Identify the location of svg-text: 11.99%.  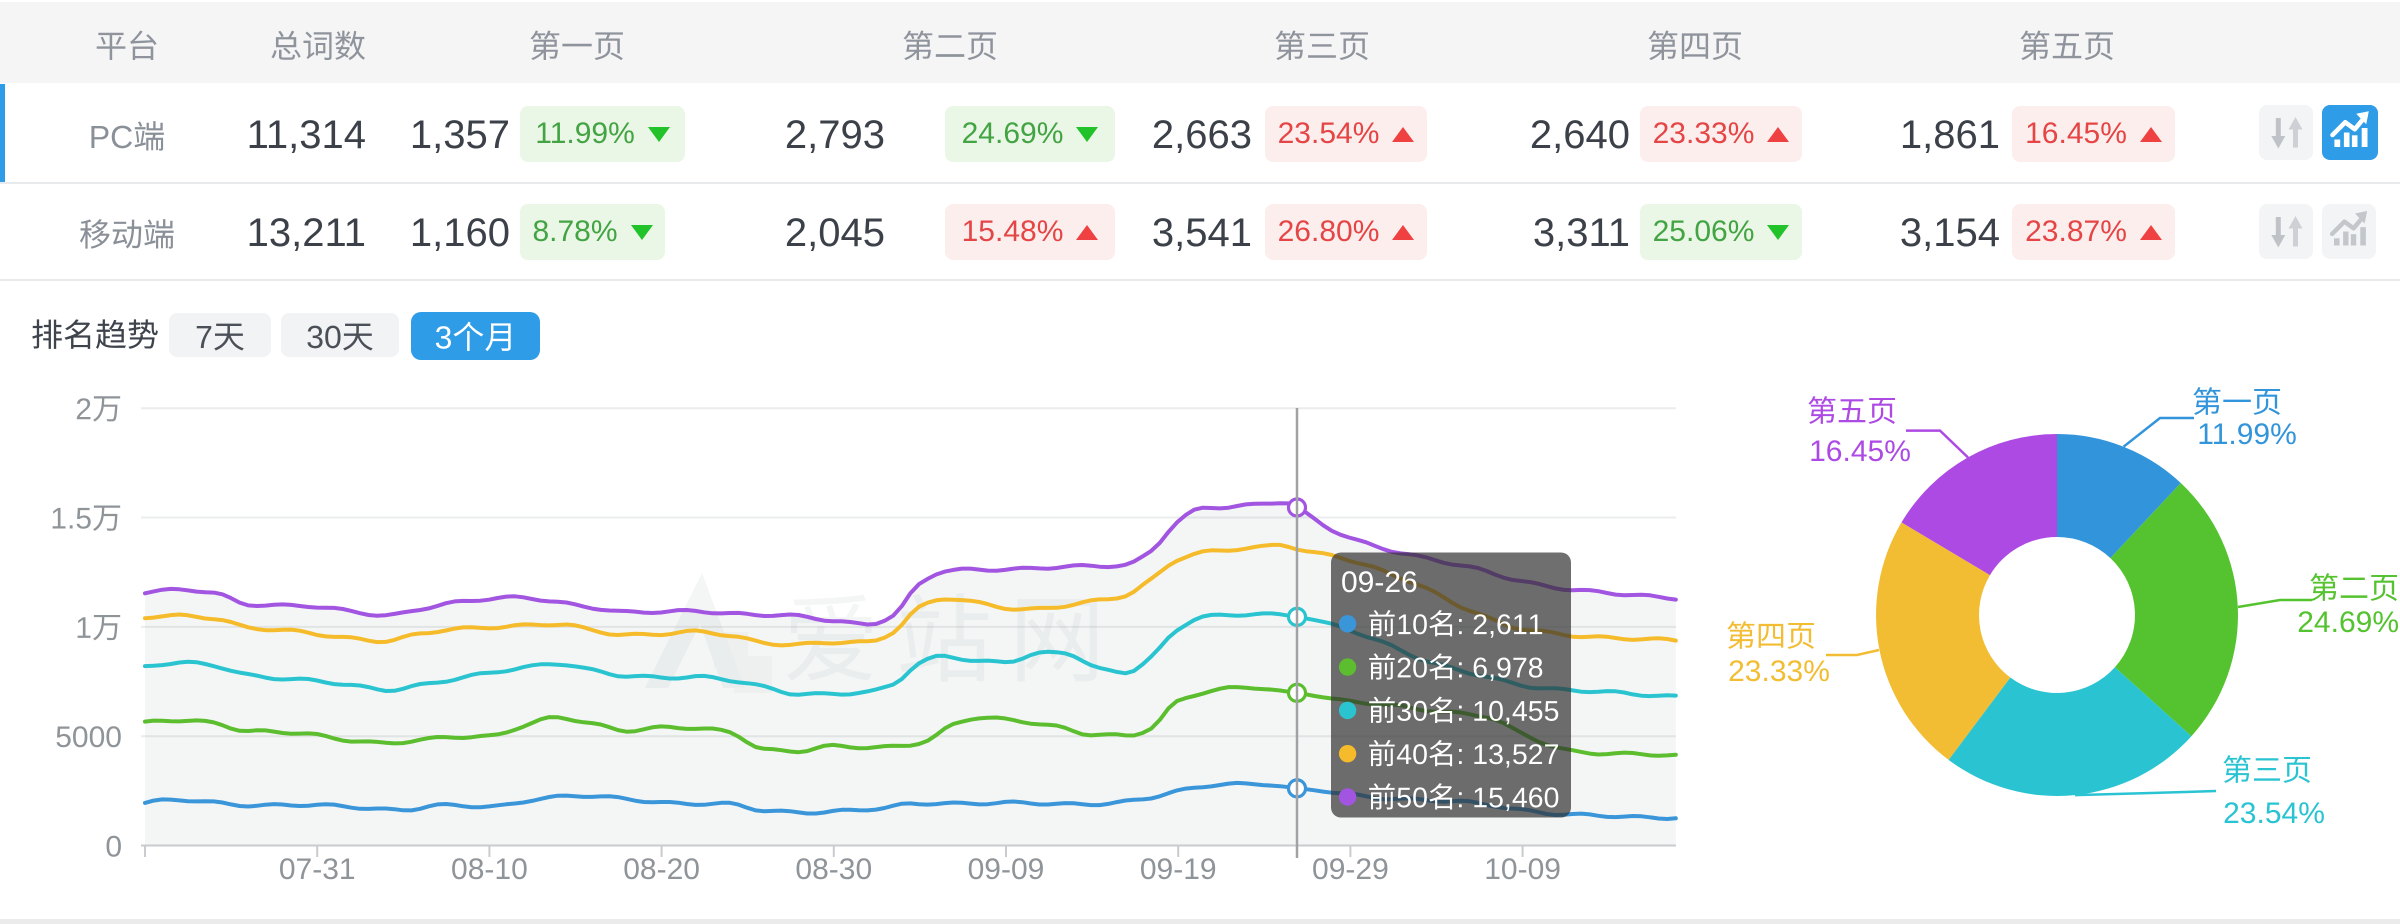
(2247, 434).